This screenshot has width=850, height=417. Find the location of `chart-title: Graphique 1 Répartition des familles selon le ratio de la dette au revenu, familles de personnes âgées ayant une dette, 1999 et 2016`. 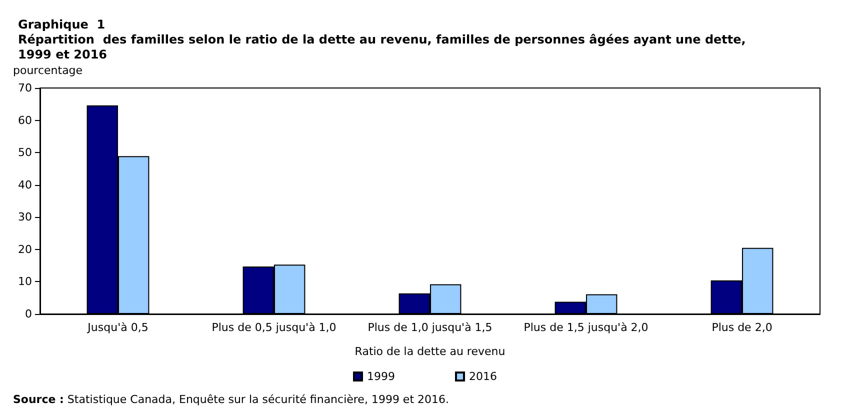

chart-title: Graphique 1 Répartition des familles selon le ratio de la dette au revenu, familles de personnes âgées ayant une dette, 1999 et 2016 is located at coordinates (382, 40).